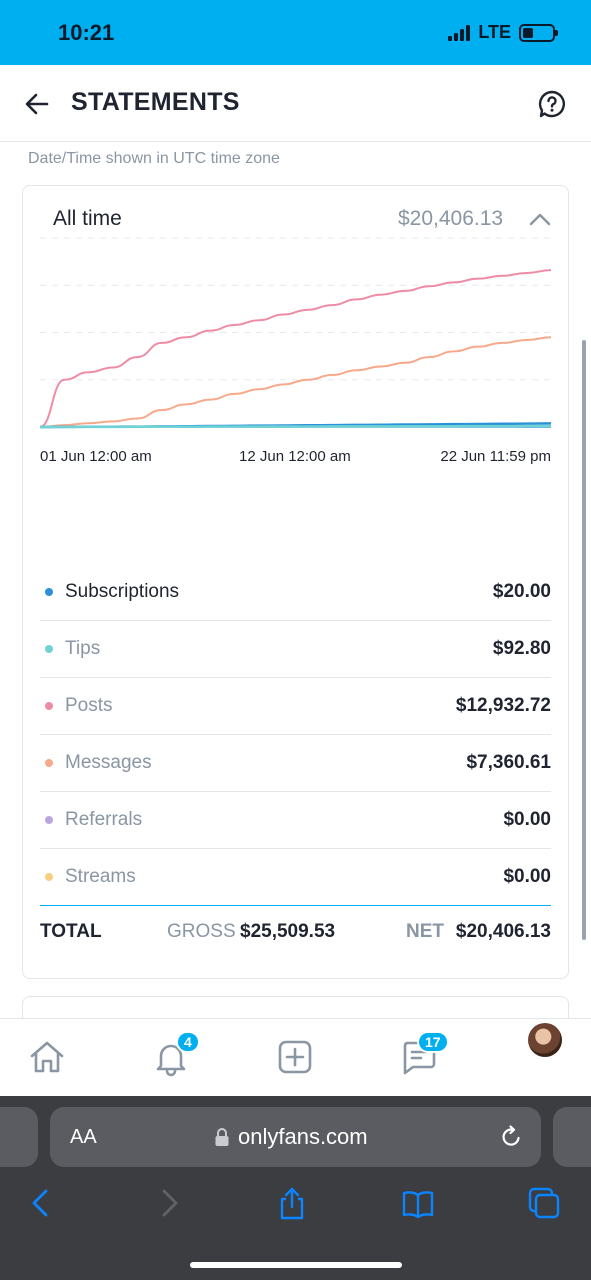 Image resolution: width=591 pixels, height=1280 pixels. I want to click on browser-back-icon, so click(41, 1203).